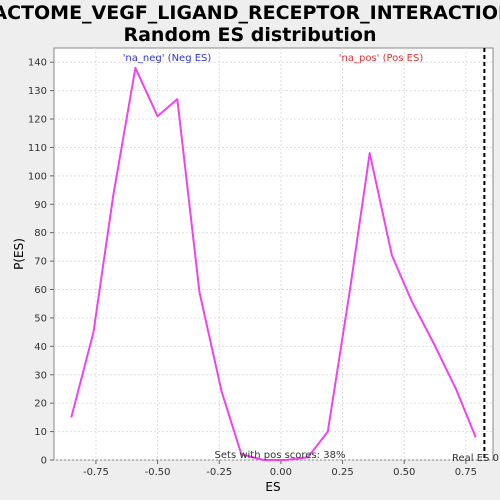  I want to click on y-tick-label: 110, so click(37, 148).